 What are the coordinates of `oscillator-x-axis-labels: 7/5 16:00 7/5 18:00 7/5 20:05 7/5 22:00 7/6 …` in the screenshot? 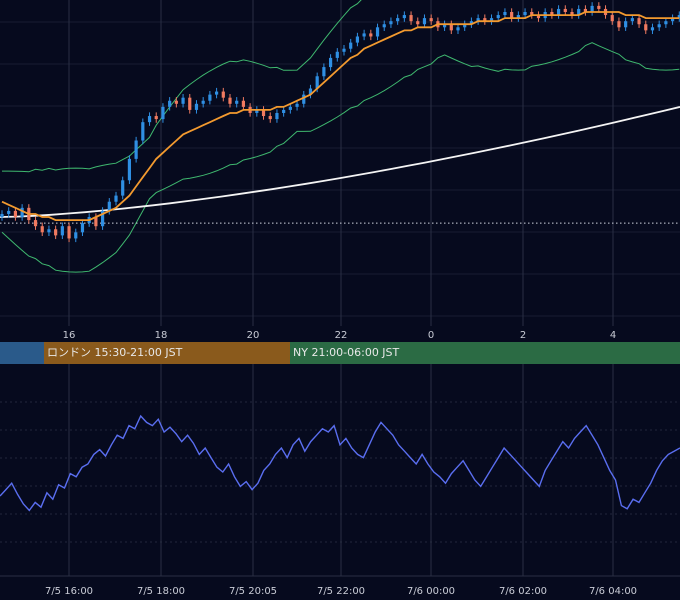 It's located at (341, 591).